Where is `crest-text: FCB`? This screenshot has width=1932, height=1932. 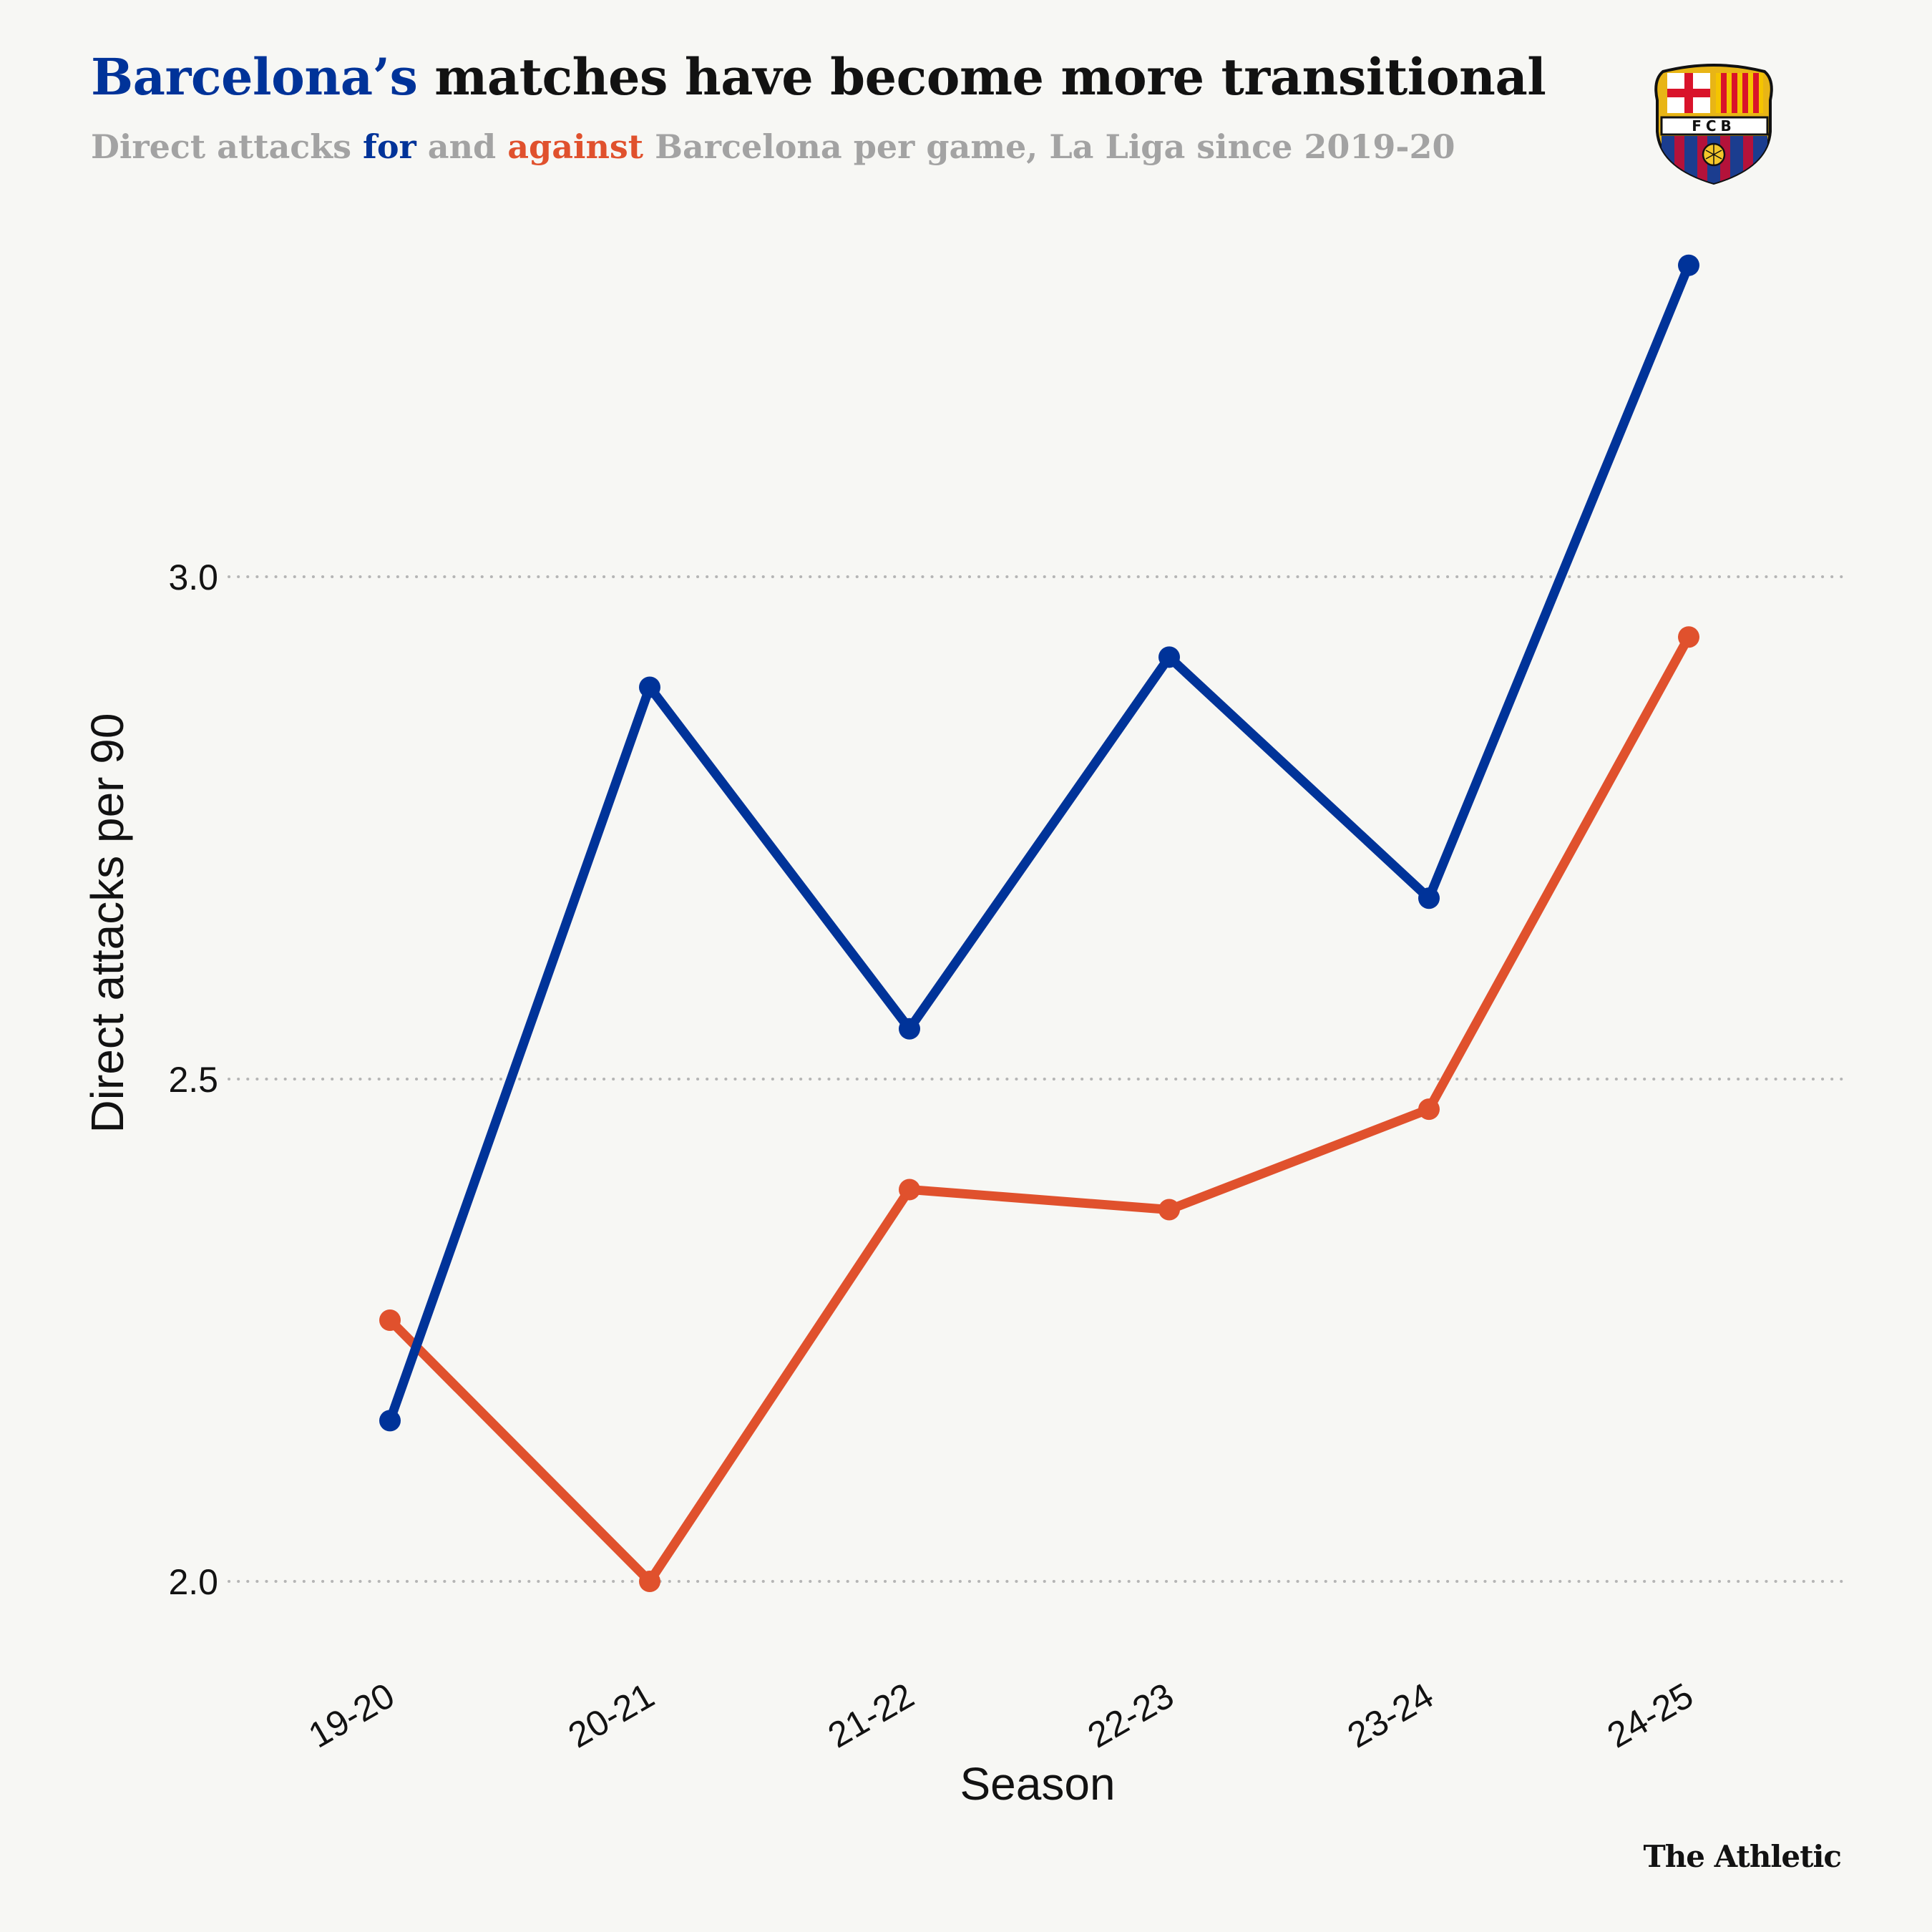 crest-text: FCB is located at coordinates (1714, 126).